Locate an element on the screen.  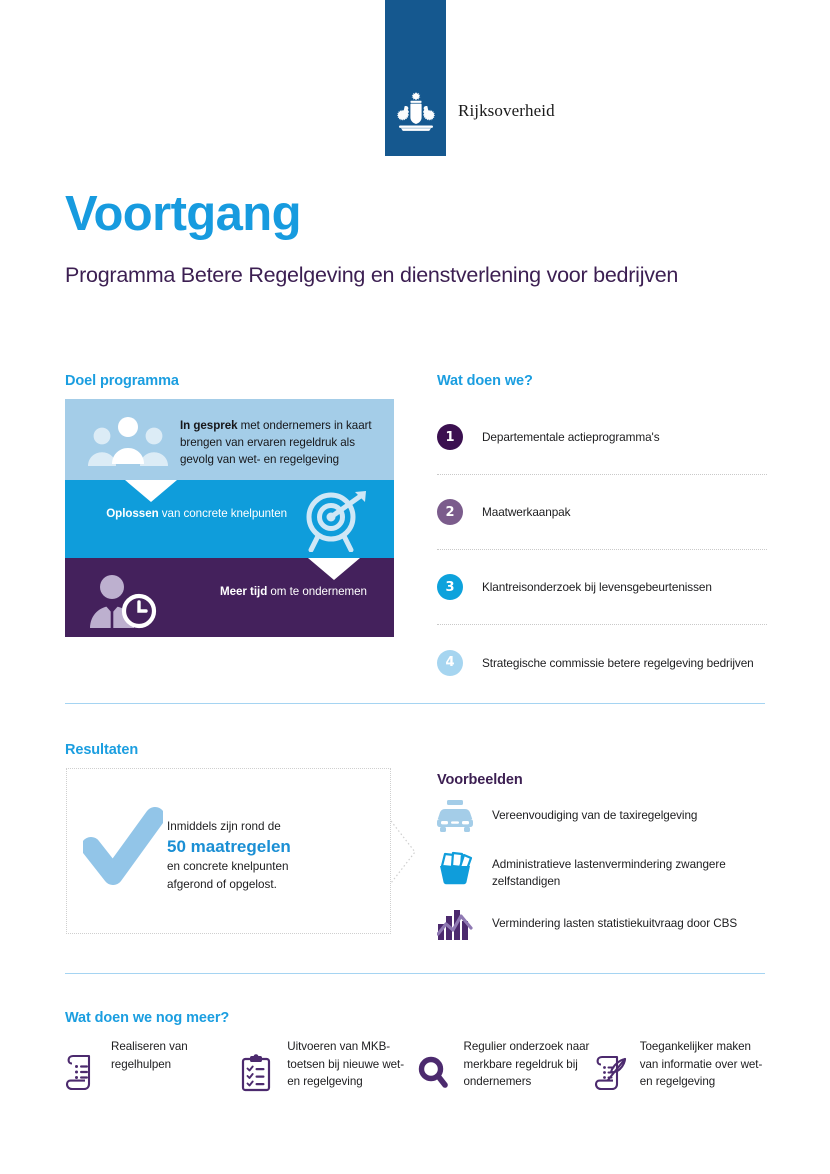
action-number-badge-3: 3 is located at coordinates (450, 587).